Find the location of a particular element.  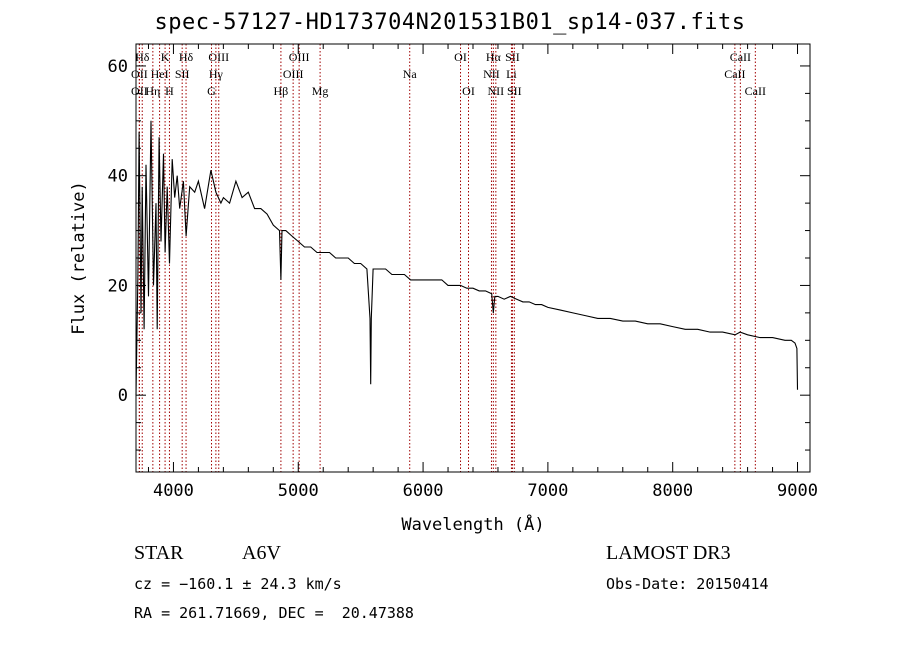

x-tick-label: 7000 is located at coordinates (547, 491).